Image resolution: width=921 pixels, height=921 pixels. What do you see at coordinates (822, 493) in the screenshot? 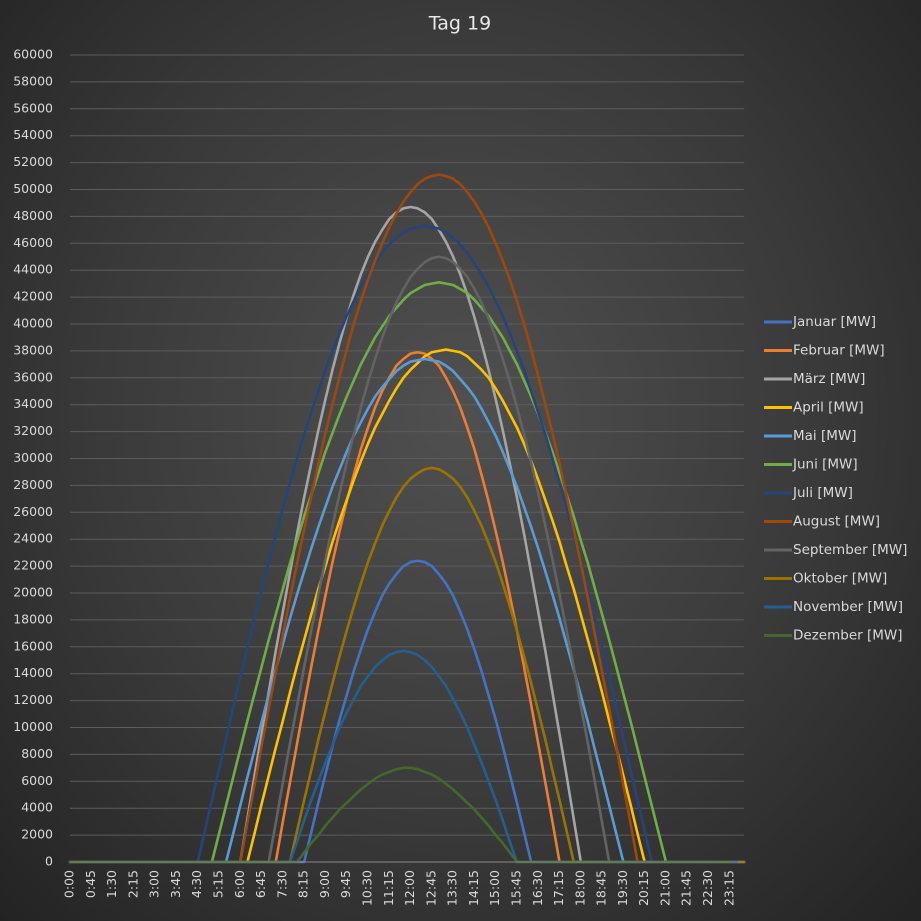
I see `legend-label: Juli [MW]` at bounding box center [822, 493].